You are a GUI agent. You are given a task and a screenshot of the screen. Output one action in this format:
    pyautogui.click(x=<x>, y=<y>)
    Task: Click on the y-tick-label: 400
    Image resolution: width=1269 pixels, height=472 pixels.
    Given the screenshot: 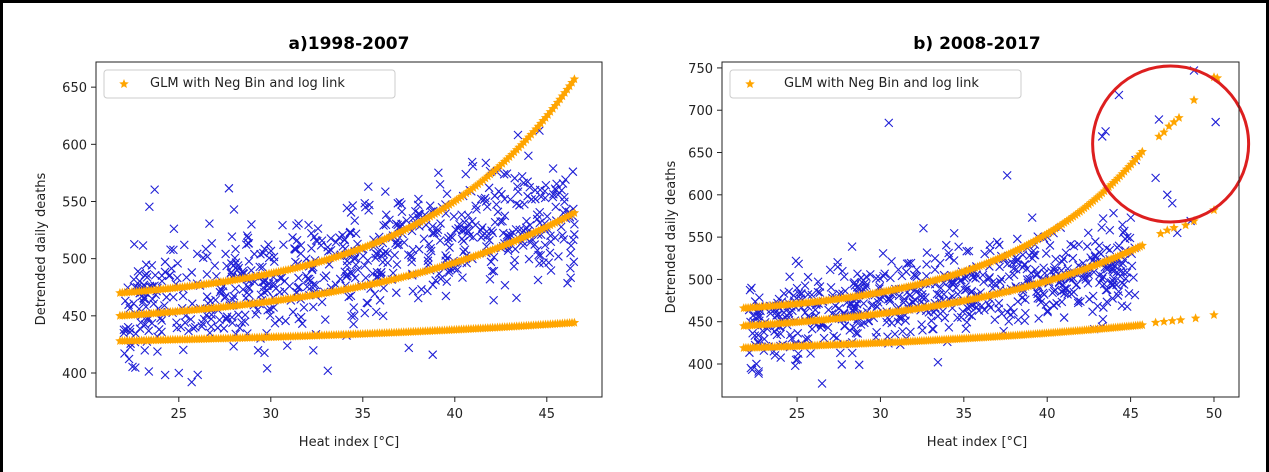 What is the action you would take?
    pyautogui.click(x=74, y=374)
    